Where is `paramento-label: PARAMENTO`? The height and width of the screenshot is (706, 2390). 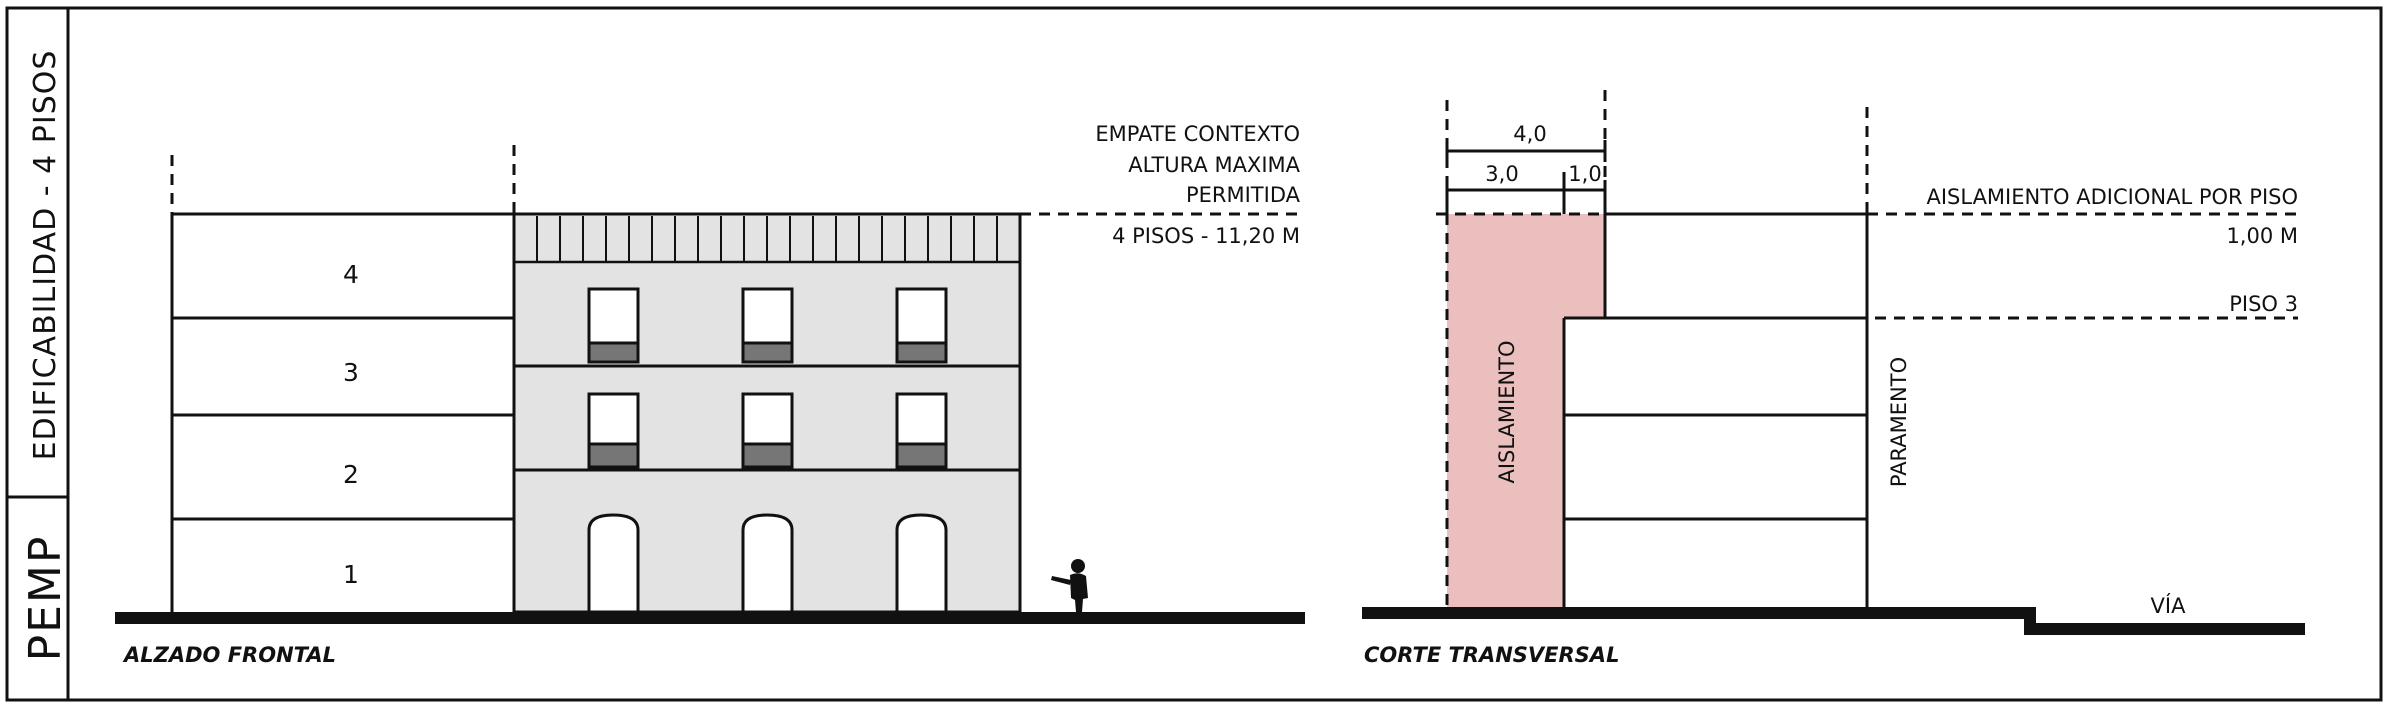
paramento-label: PARAMENTO is located at coordinates (1899, 422).